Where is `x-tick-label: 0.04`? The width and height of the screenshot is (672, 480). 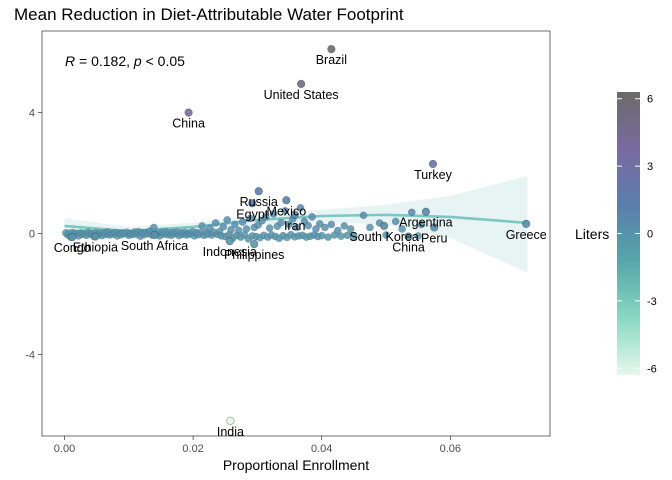 x-tick-label: 0.04 is located at coordinates (321, 449).